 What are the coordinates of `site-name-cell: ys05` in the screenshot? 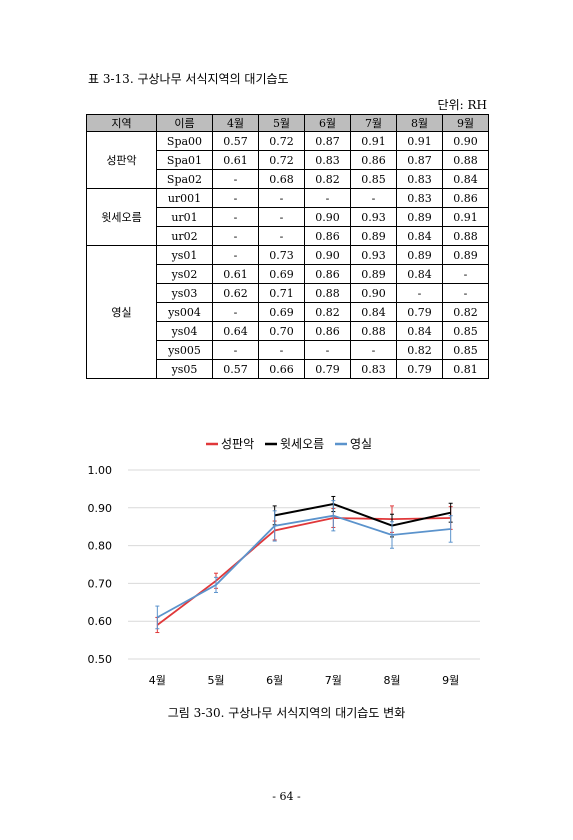 It's located at (184, 369).